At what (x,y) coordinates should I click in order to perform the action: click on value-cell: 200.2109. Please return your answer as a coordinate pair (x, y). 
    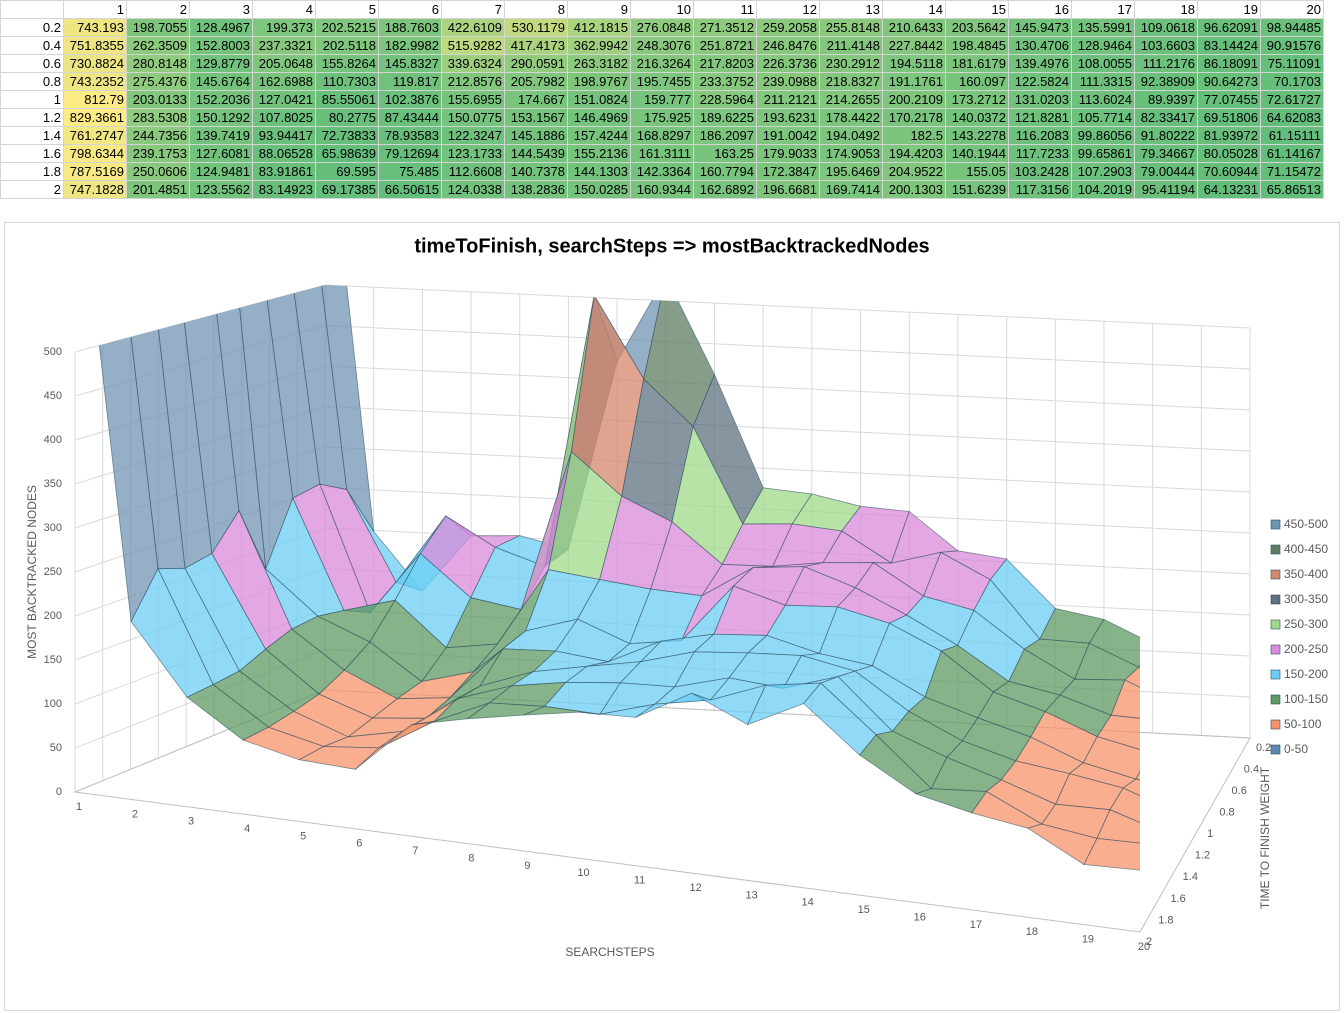
    Looking at the image, I should click on (914, 99).